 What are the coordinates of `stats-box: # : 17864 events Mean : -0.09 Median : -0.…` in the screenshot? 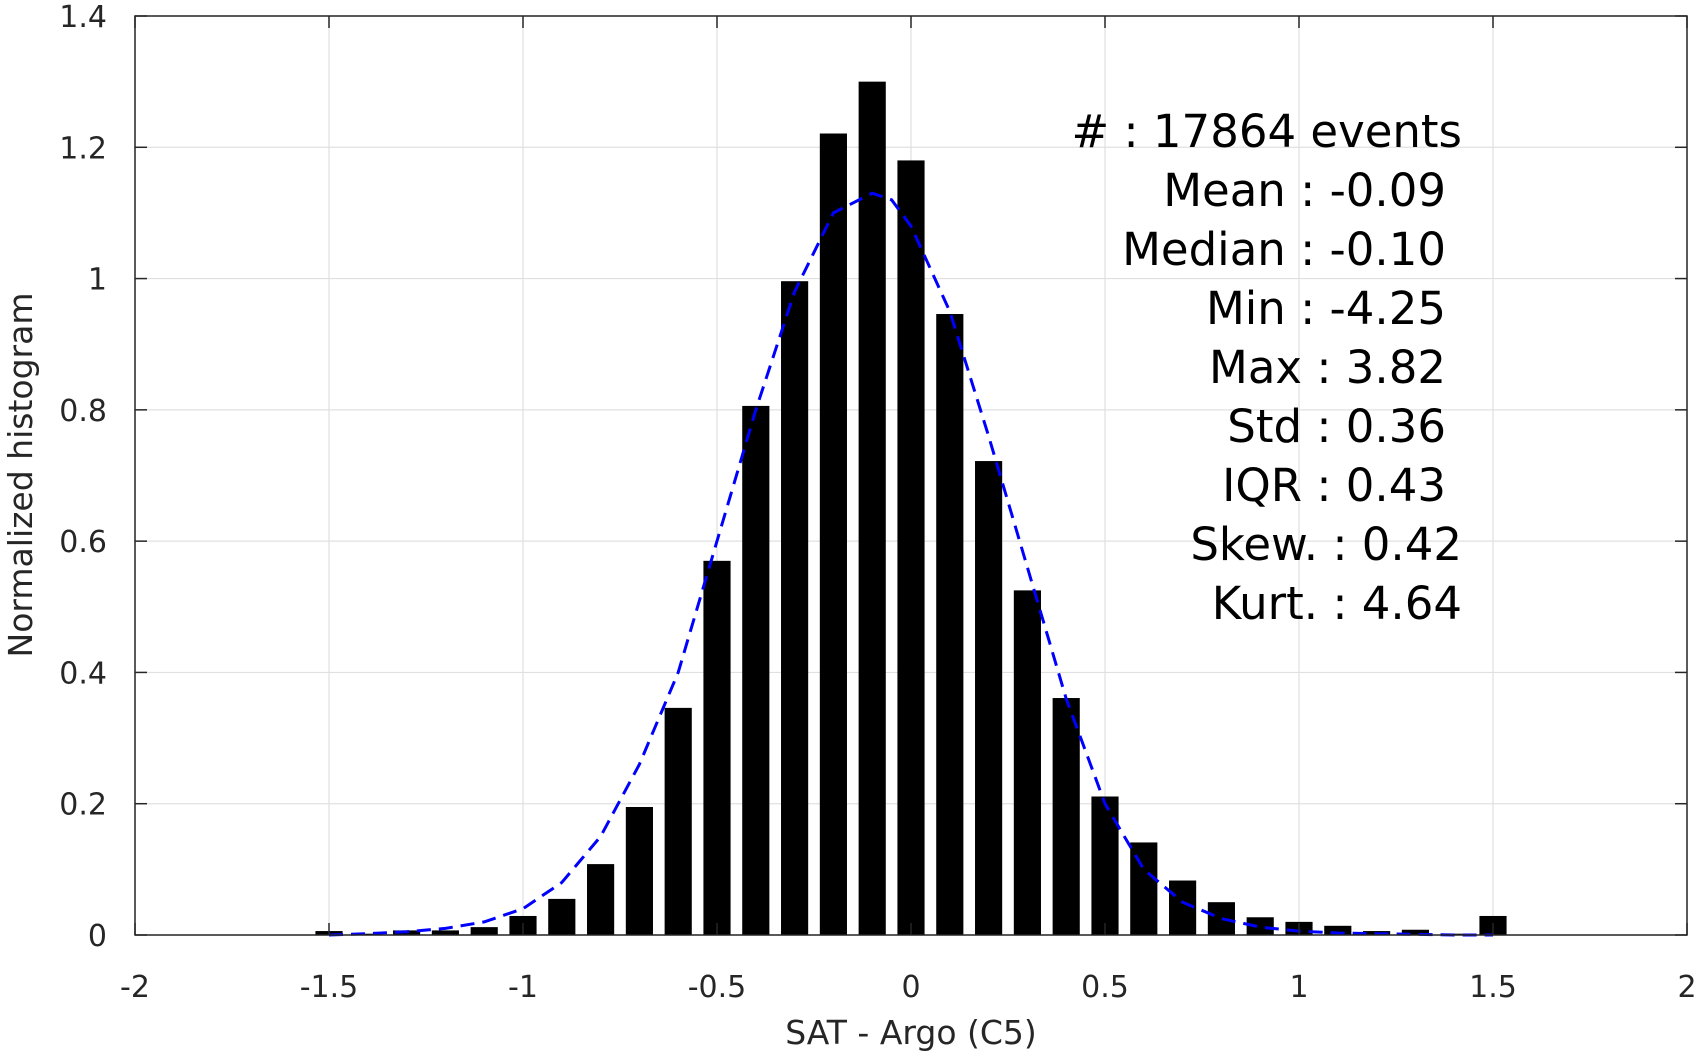 It's located at (1266, 367).